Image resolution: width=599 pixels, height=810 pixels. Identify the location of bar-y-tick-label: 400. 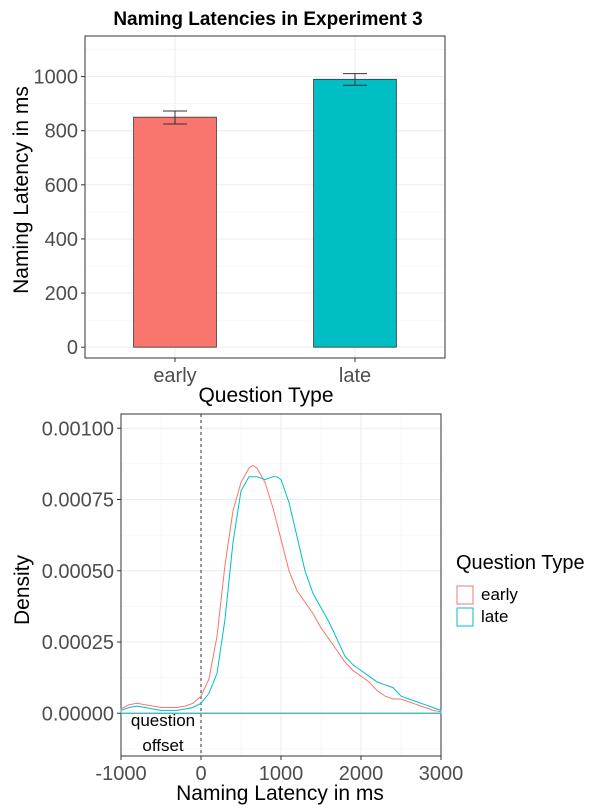
(61, 240).